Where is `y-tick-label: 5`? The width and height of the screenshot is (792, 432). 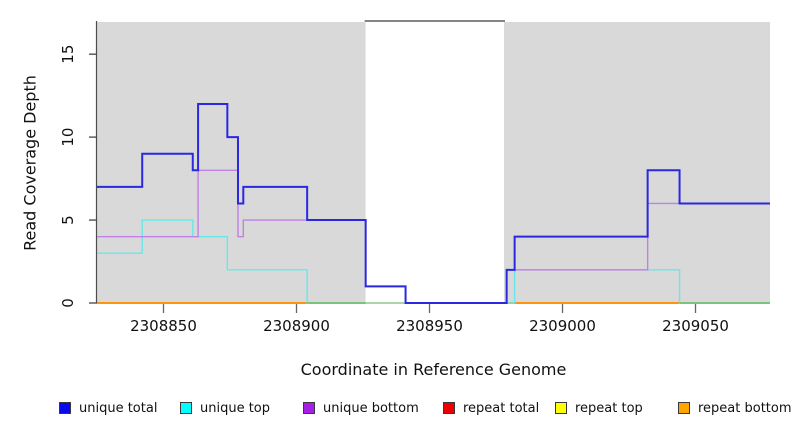
y-tick-label: 5 is located at coordinates (68, 220).